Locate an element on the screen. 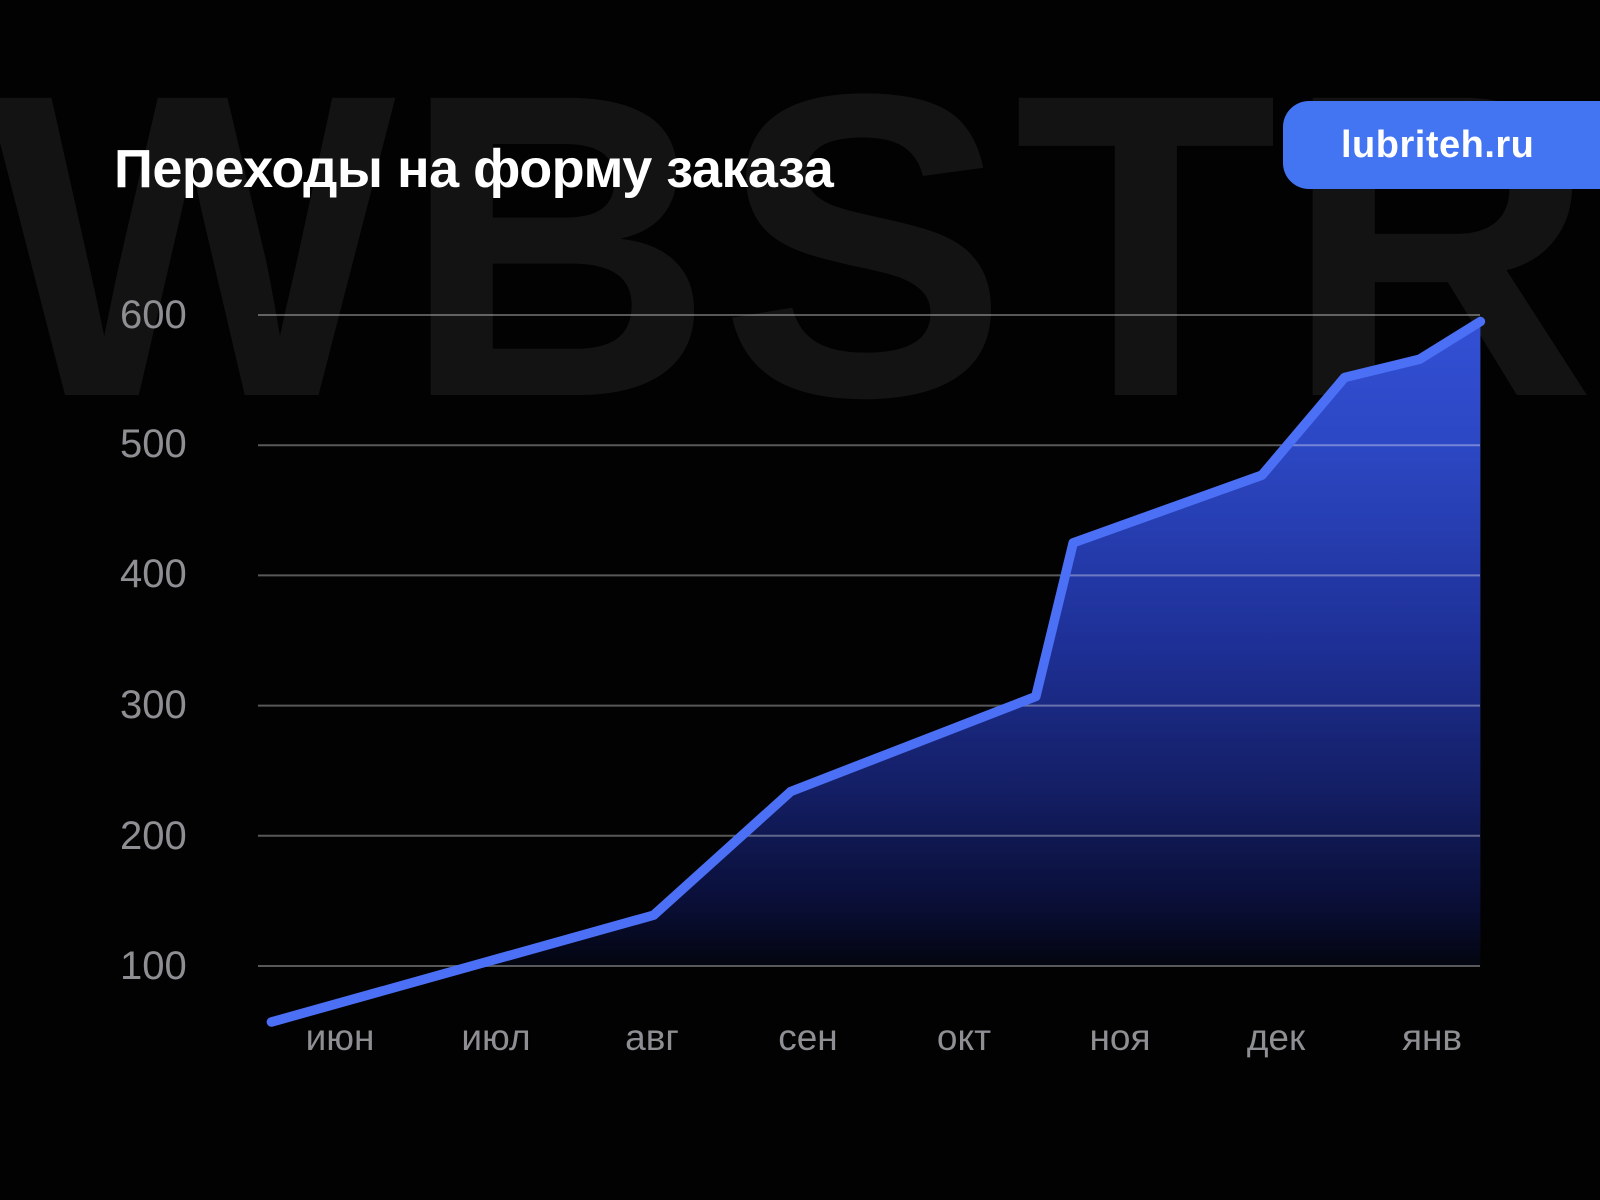 The image size is (1600, 1200). x-tick-aug: авг is located at coordinates (652, 1037).